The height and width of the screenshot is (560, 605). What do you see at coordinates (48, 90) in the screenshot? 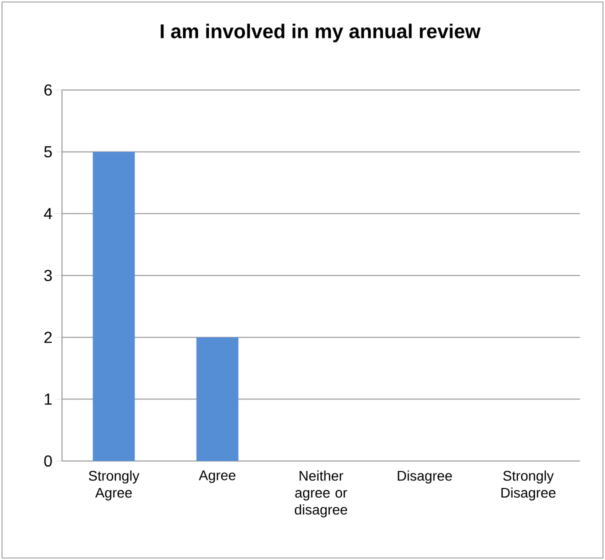
I see `y-tick-label: 6` at bounding box center [48, 90].